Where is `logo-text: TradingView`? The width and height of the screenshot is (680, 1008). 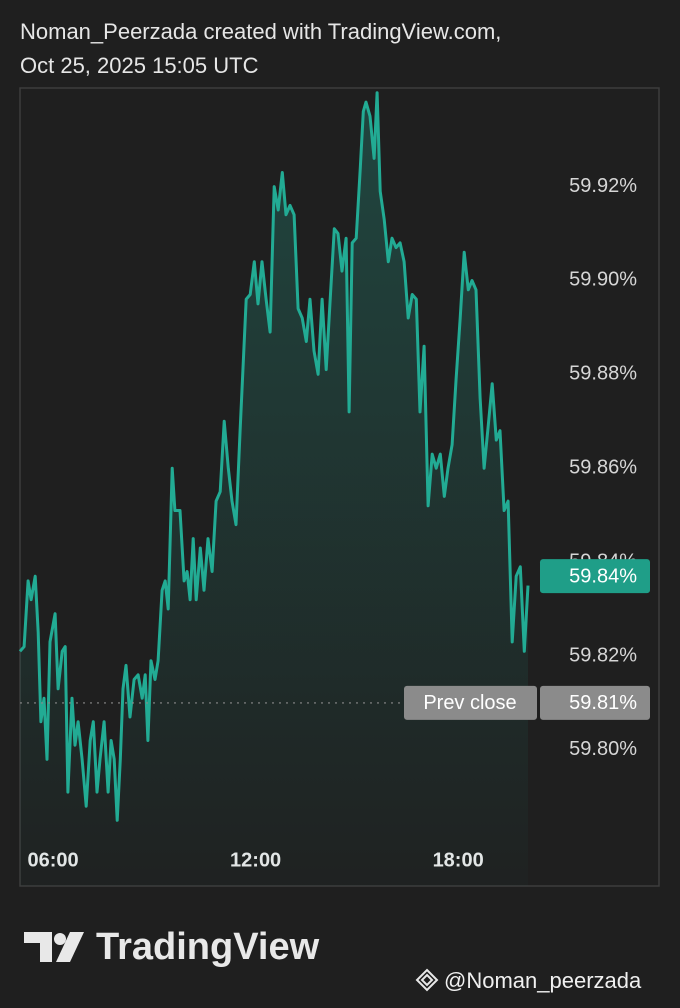 logo-text: TradingView is located at coordinates (208, 947).